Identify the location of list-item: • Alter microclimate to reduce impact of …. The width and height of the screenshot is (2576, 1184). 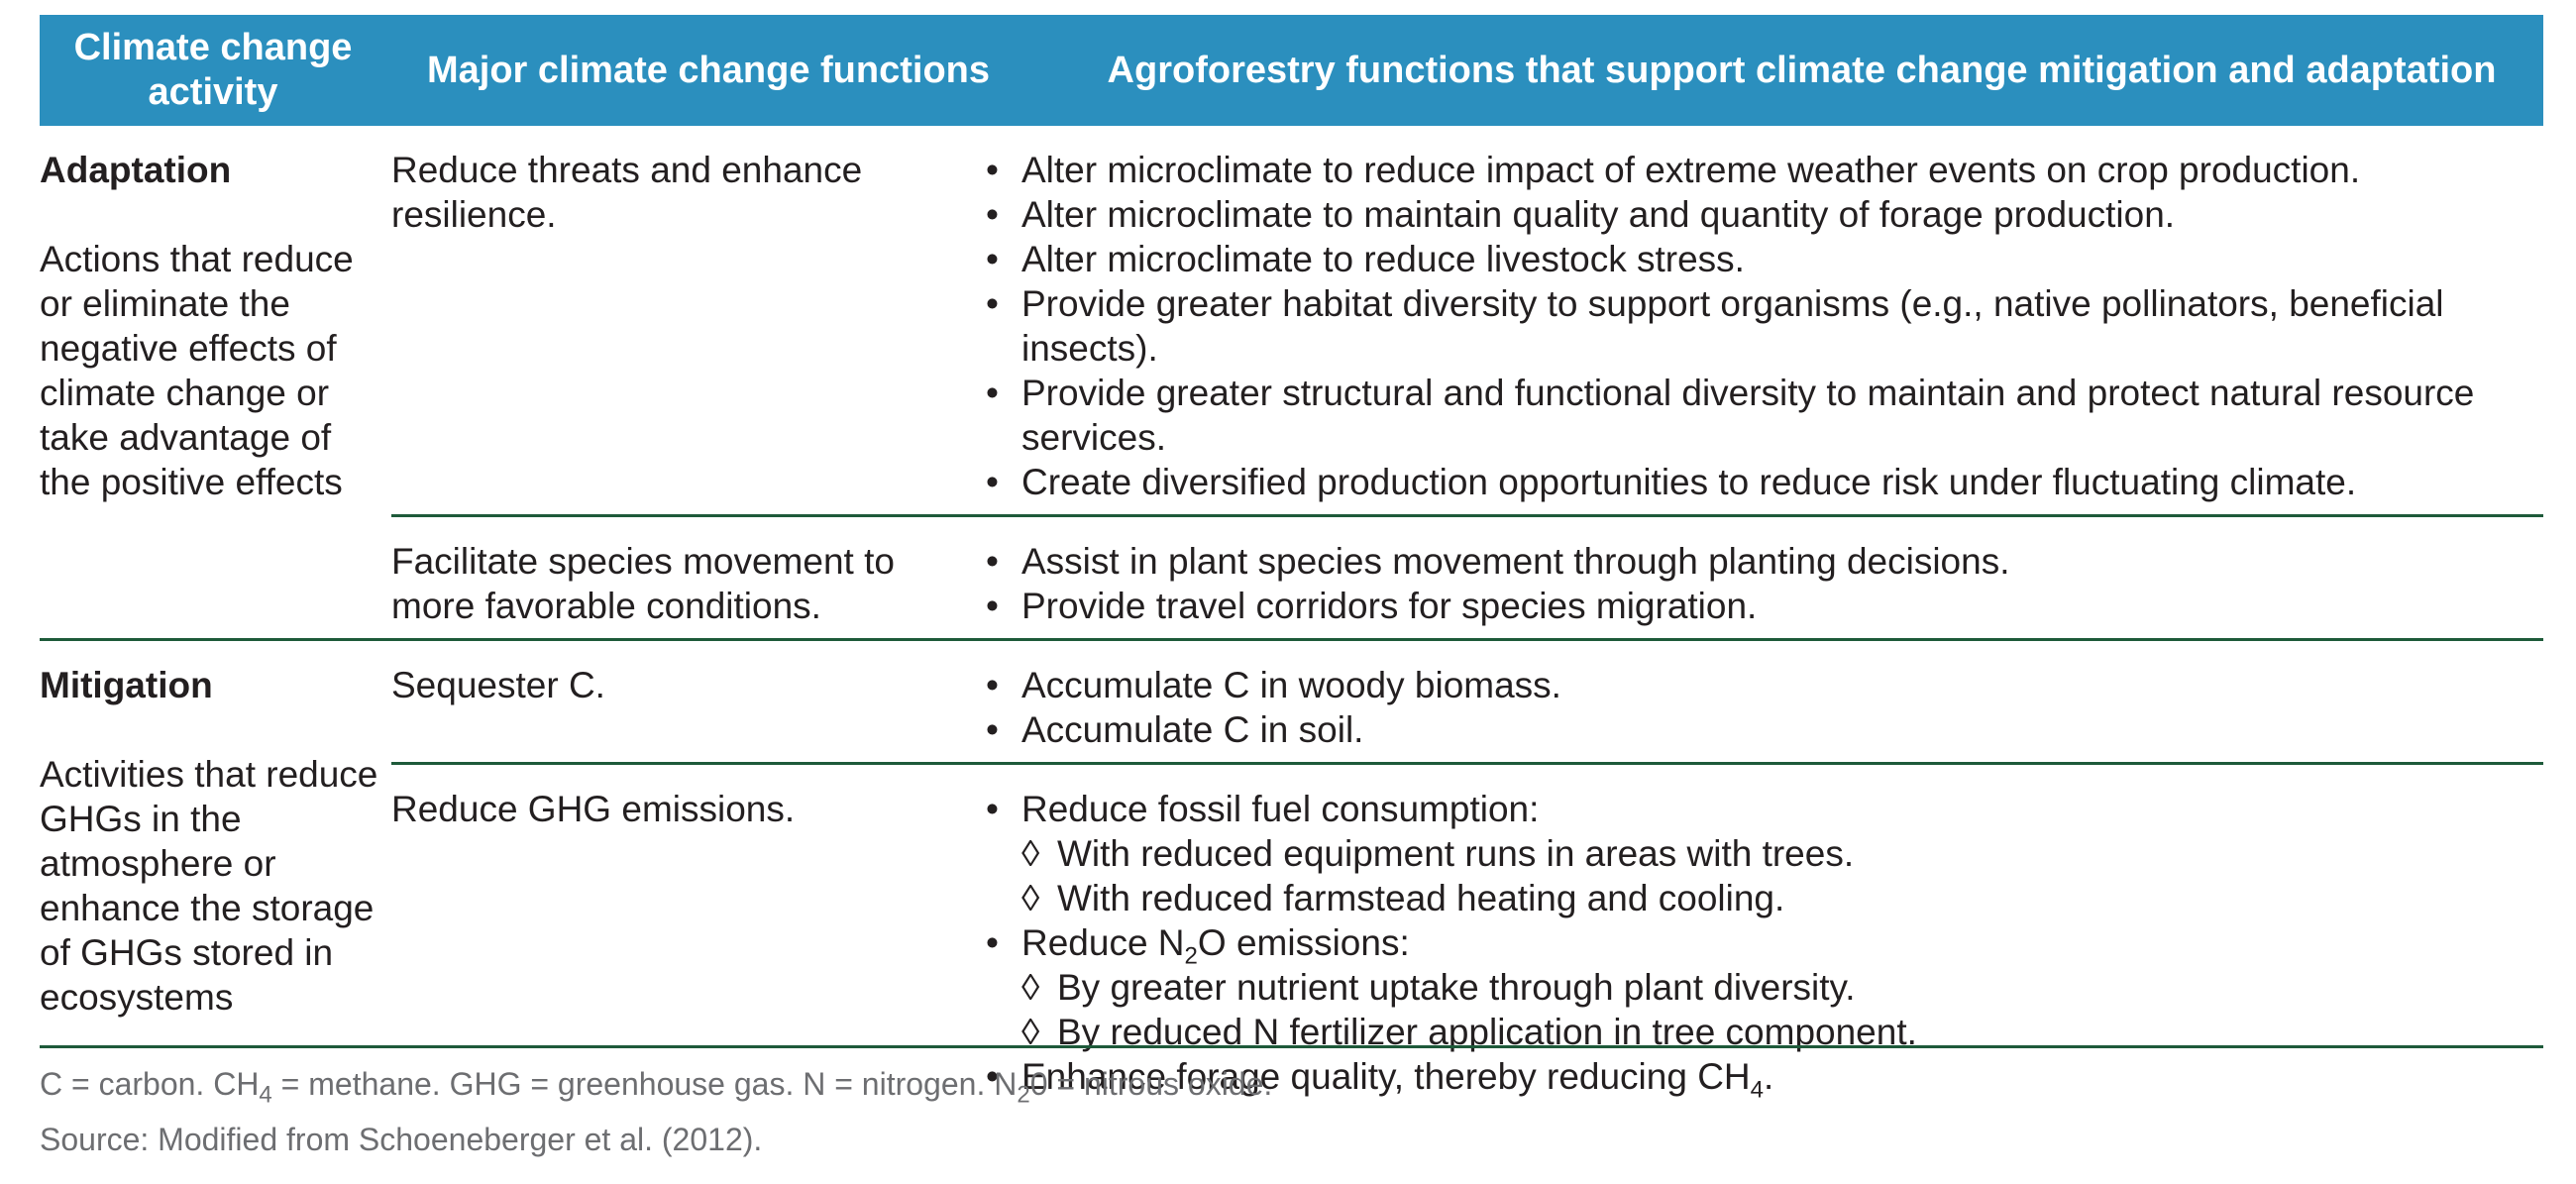
(1673, 170).